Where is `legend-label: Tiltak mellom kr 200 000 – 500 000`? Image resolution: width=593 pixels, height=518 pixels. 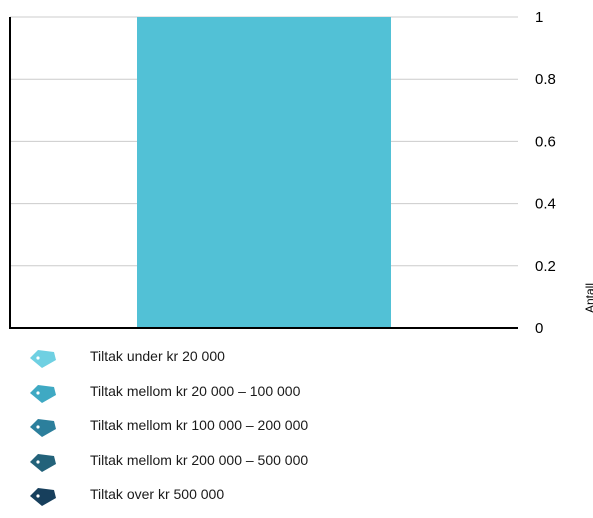 legend-label: Tiltak mellom kr 200 000 – 500 000 is located at coordinates (199, 459).